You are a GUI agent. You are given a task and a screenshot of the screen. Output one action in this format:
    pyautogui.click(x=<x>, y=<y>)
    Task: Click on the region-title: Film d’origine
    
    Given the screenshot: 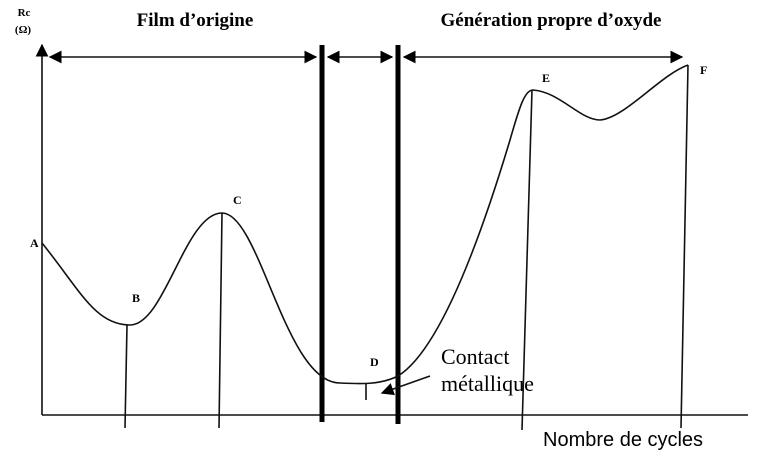 What is the action you would take?
    pyautogui.click(x=195, y=20)
    